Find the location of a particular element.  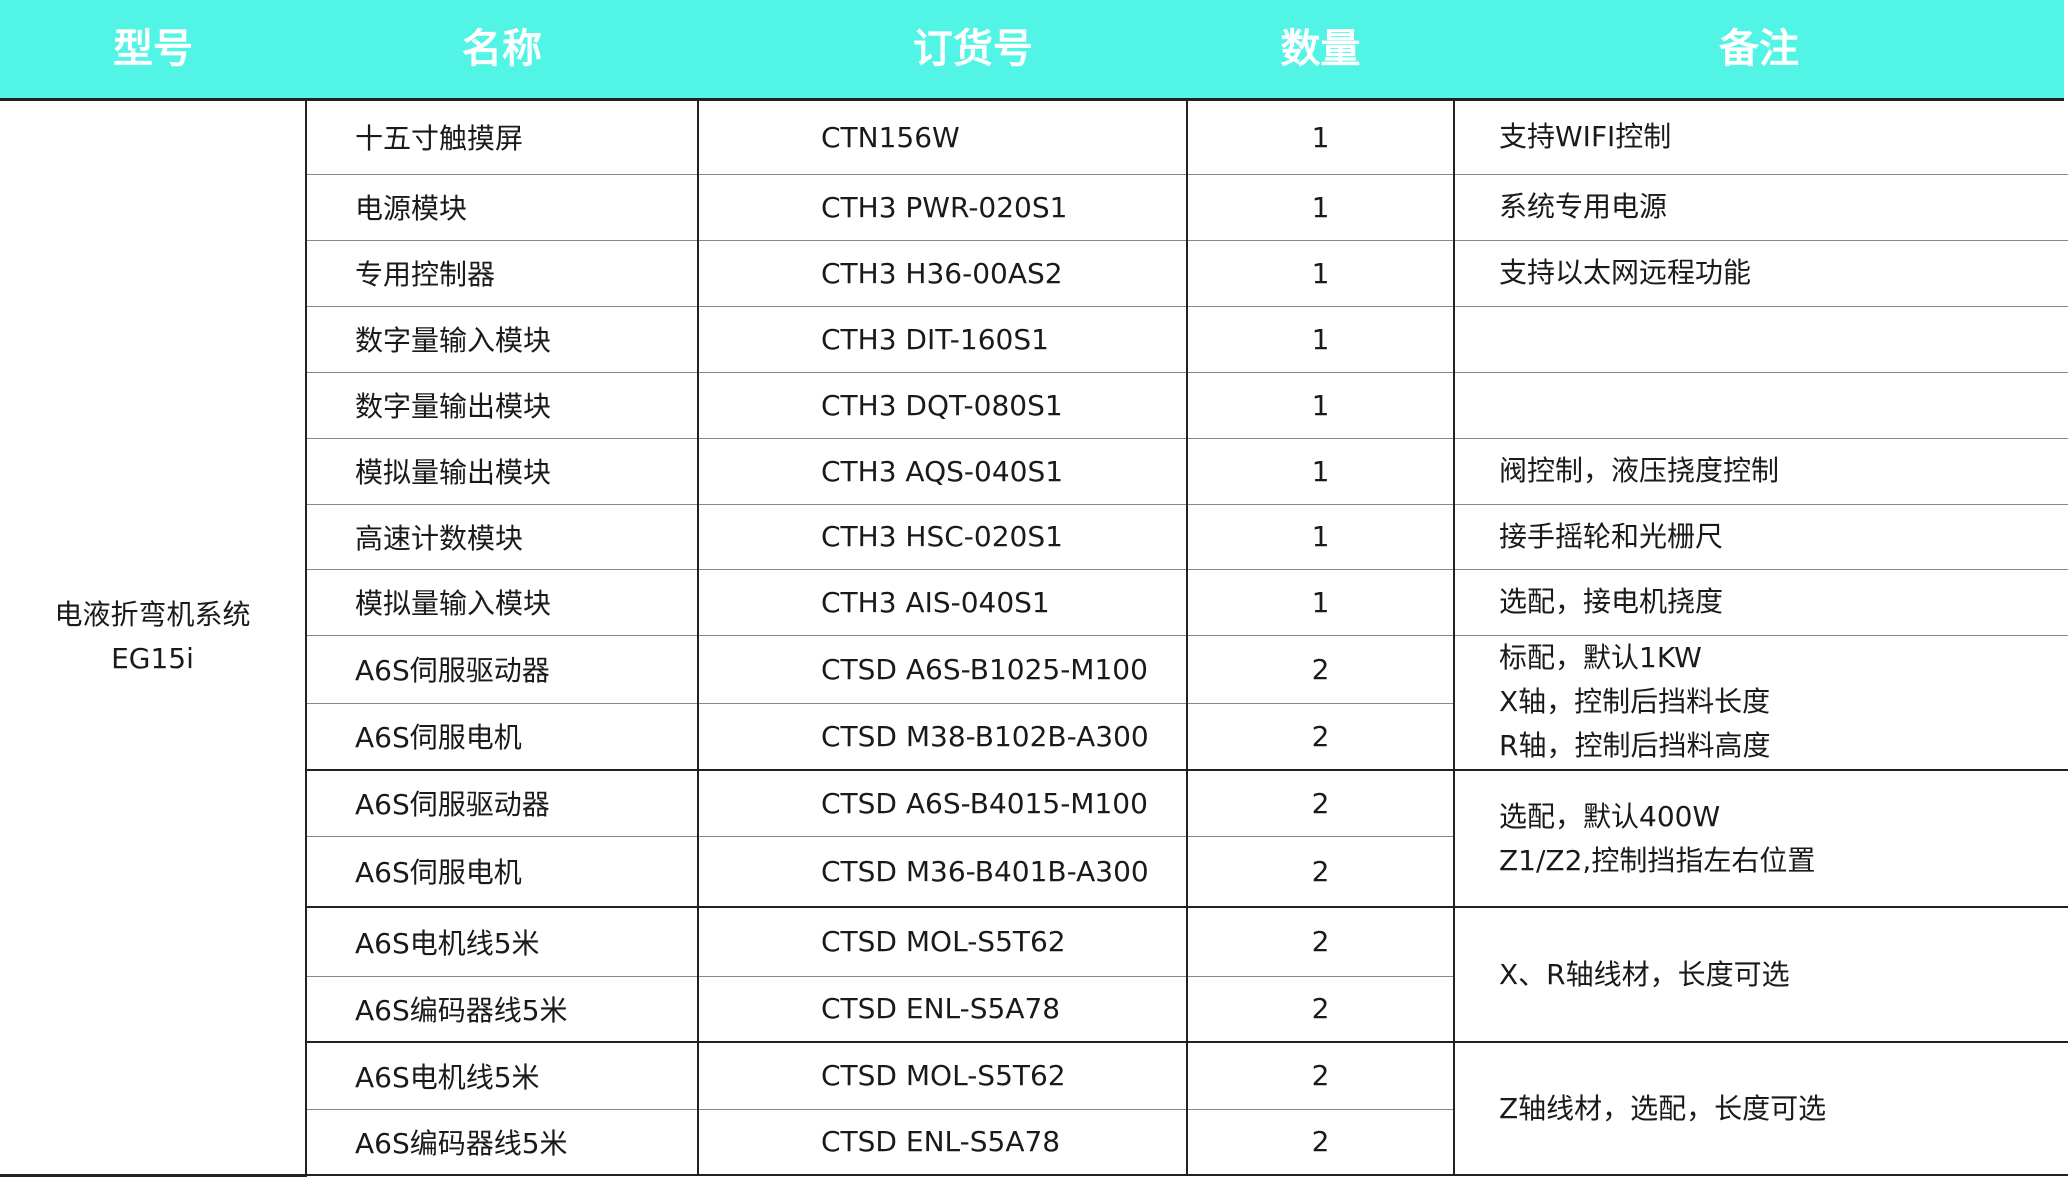

remark-cell: 系统专用电源 is located at coordinates (1761, 207).